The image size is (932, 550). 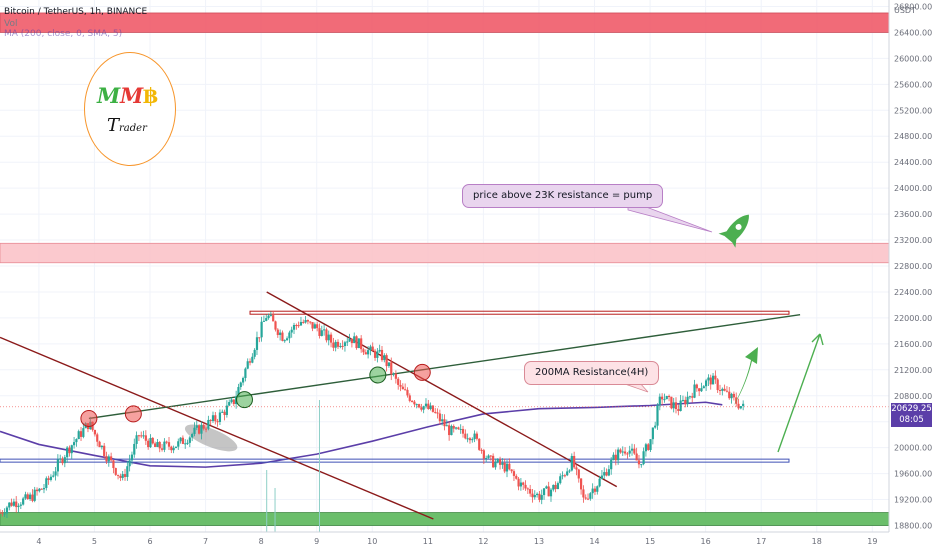 I want to click on last-price-tag: 20629.25 08:05, so click(x=911, y=415).